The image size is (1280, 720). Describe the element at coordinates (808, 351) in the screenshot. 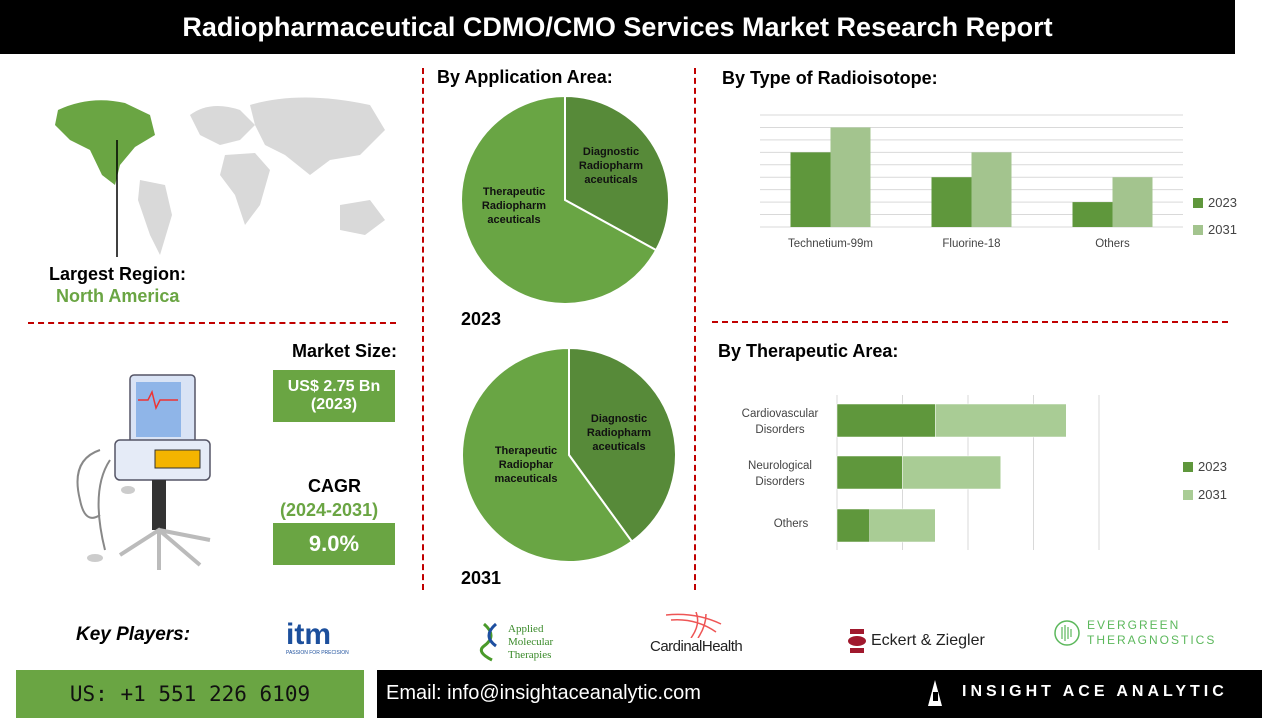

I see `therapeutic-chart-title: By Therapeutic Area:` at that location.